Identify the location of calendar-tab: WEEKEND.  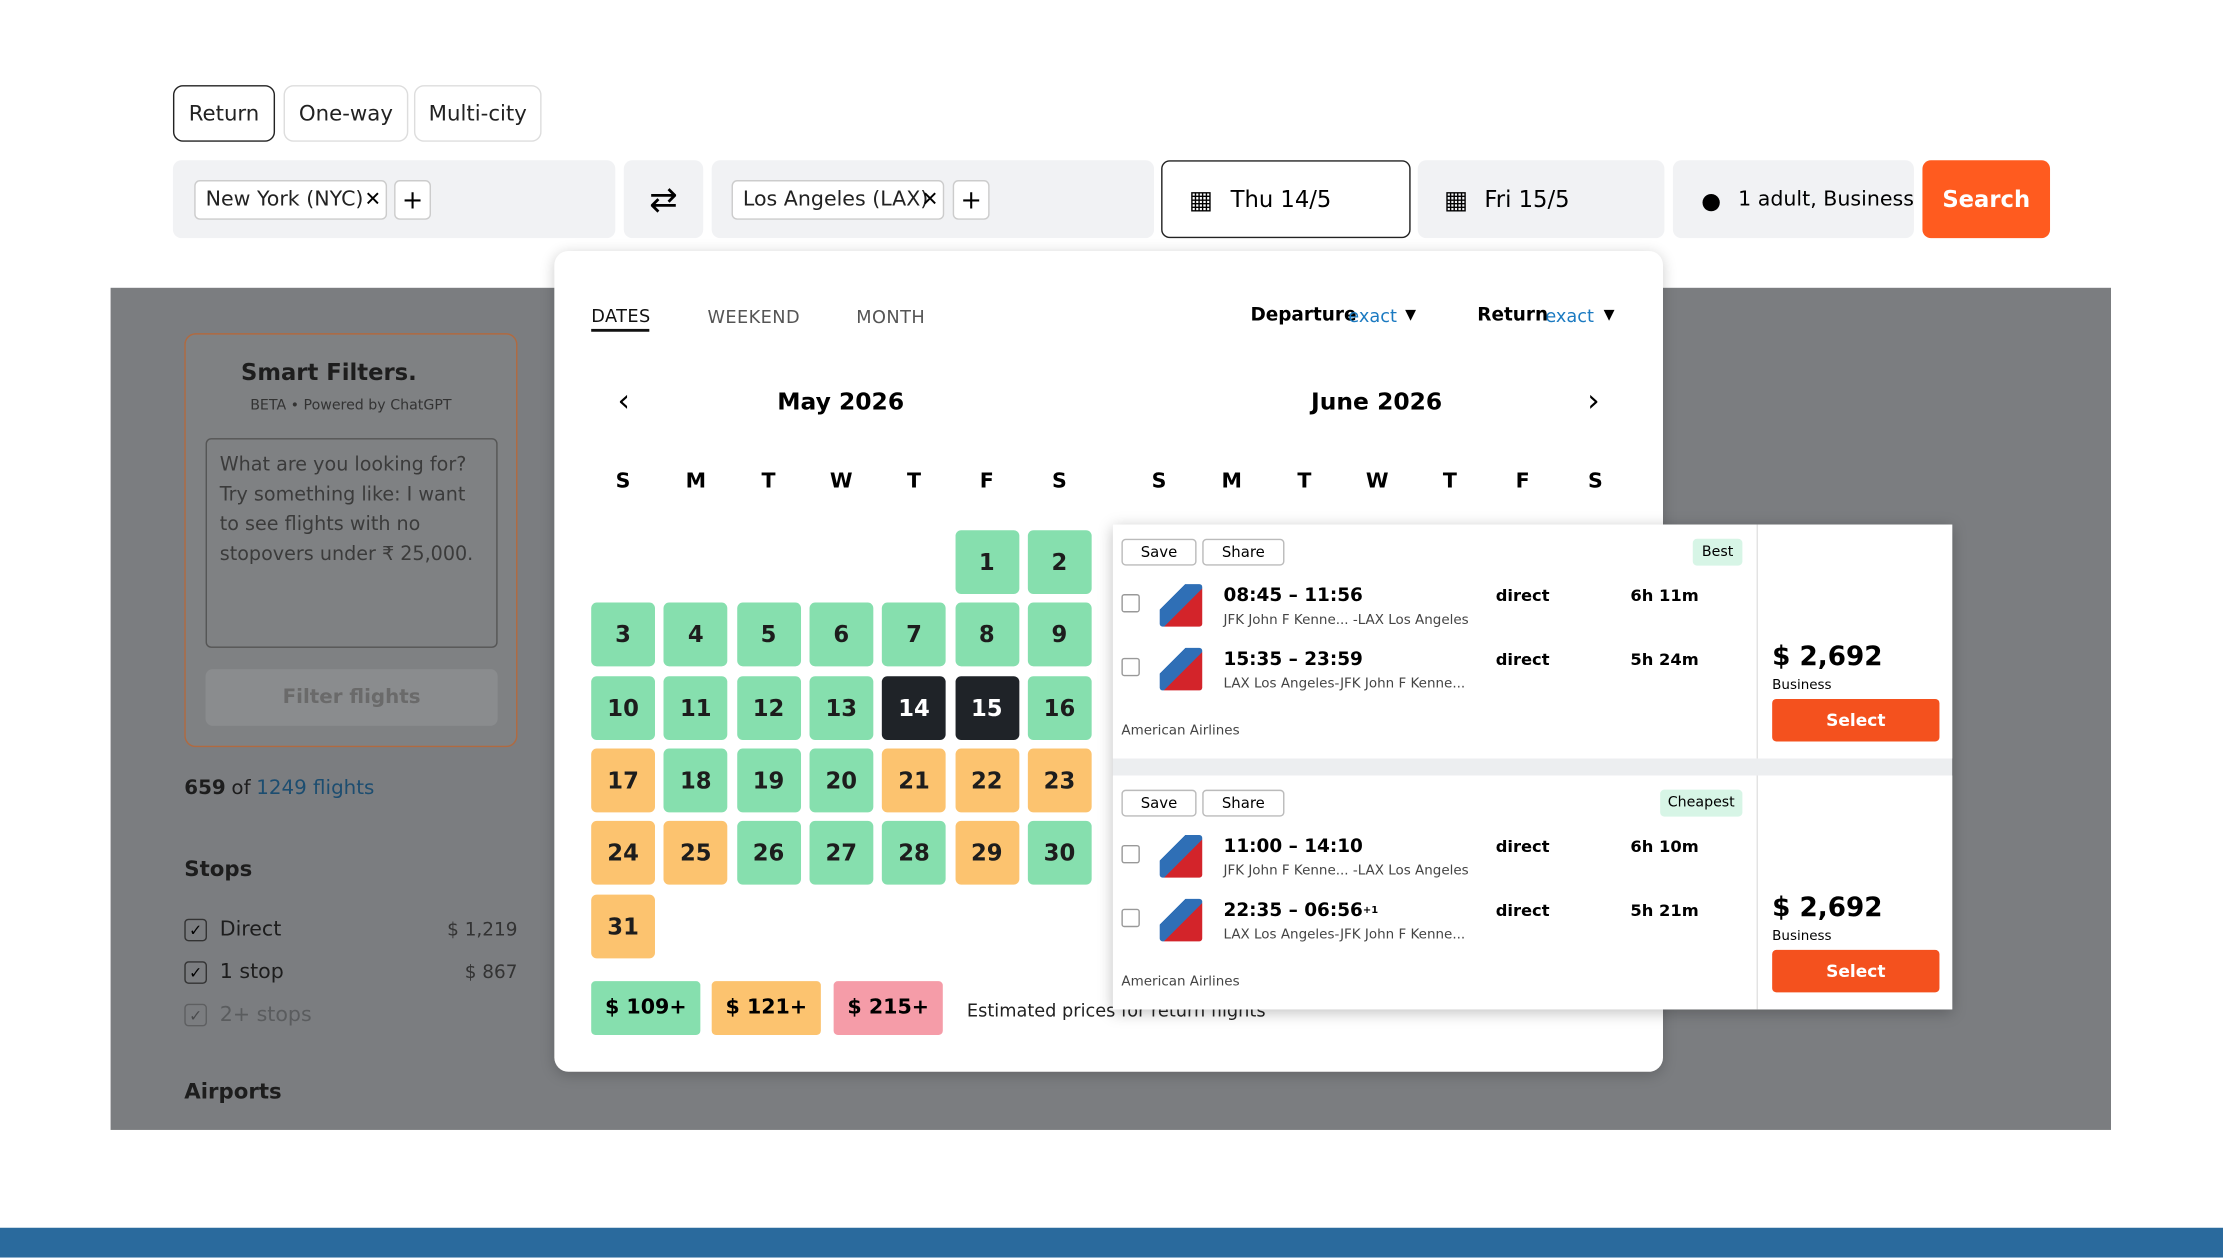
(754, 316).